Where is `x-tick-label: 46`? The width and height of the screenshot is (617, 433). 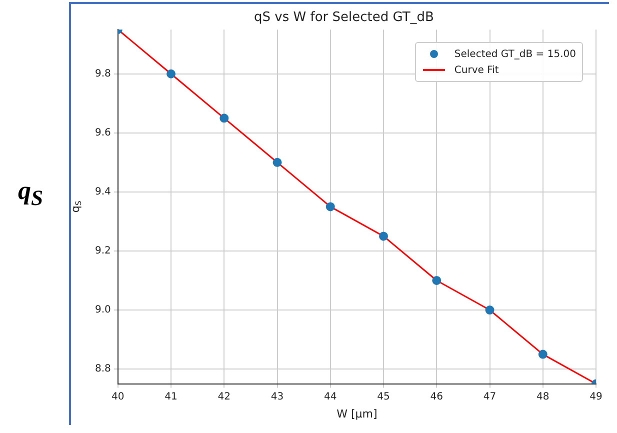 x-tick-label: 46 is located at coordinates (436, 396).